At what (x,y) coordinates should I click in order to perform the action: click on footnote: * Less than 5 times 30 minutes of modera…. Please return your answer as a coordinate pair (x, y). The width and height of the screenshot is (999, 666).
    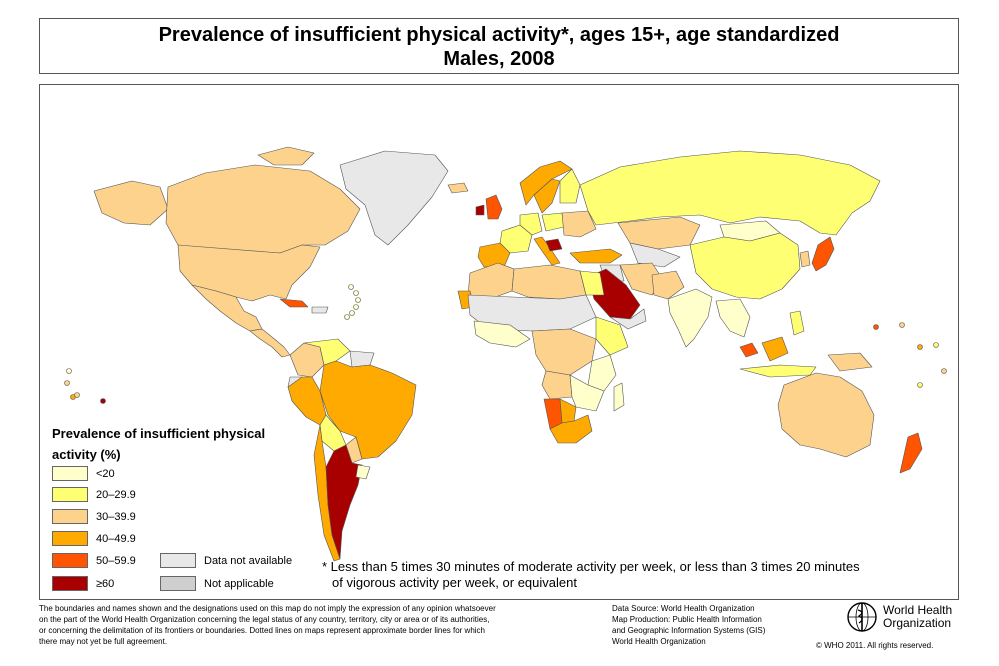
    Looking at the image, I should click on (622, 575).